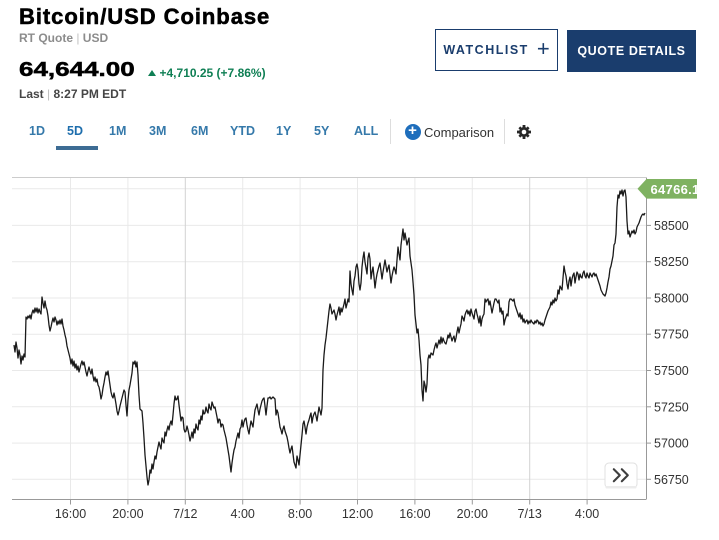 This screenshot has width=719, height=540. I want to click on svg-text: 58500, so click(671, 226).